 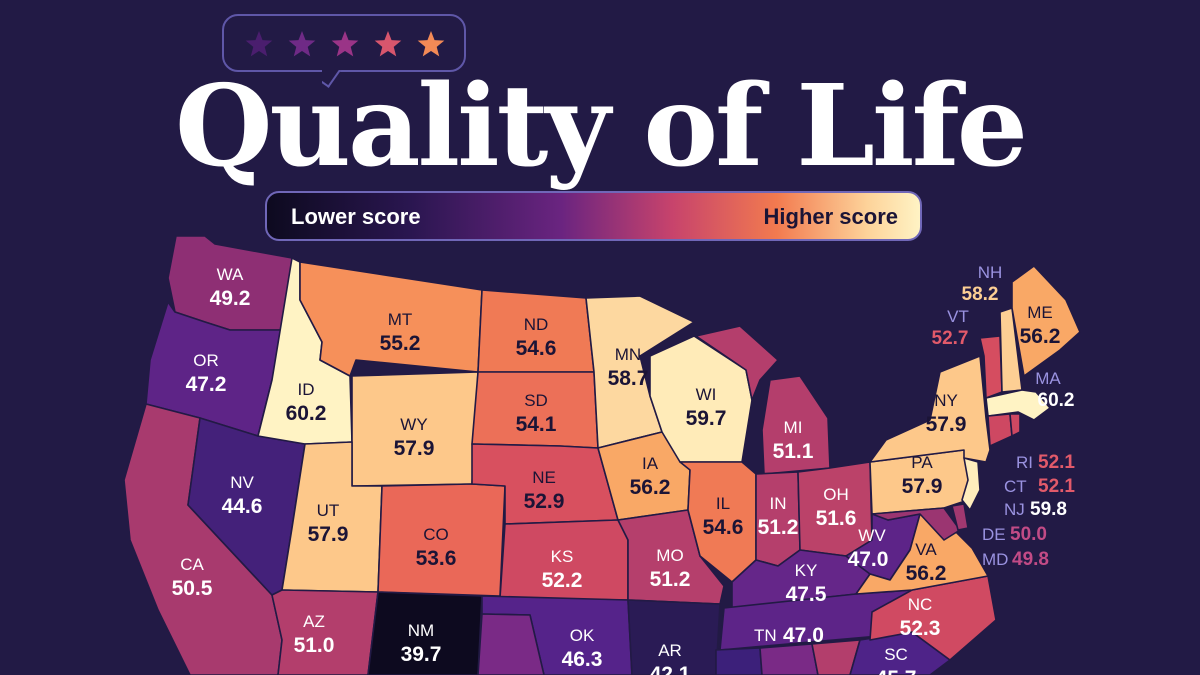 I want to click on callout-de-abbr: DE, so click(x=994, y=534).